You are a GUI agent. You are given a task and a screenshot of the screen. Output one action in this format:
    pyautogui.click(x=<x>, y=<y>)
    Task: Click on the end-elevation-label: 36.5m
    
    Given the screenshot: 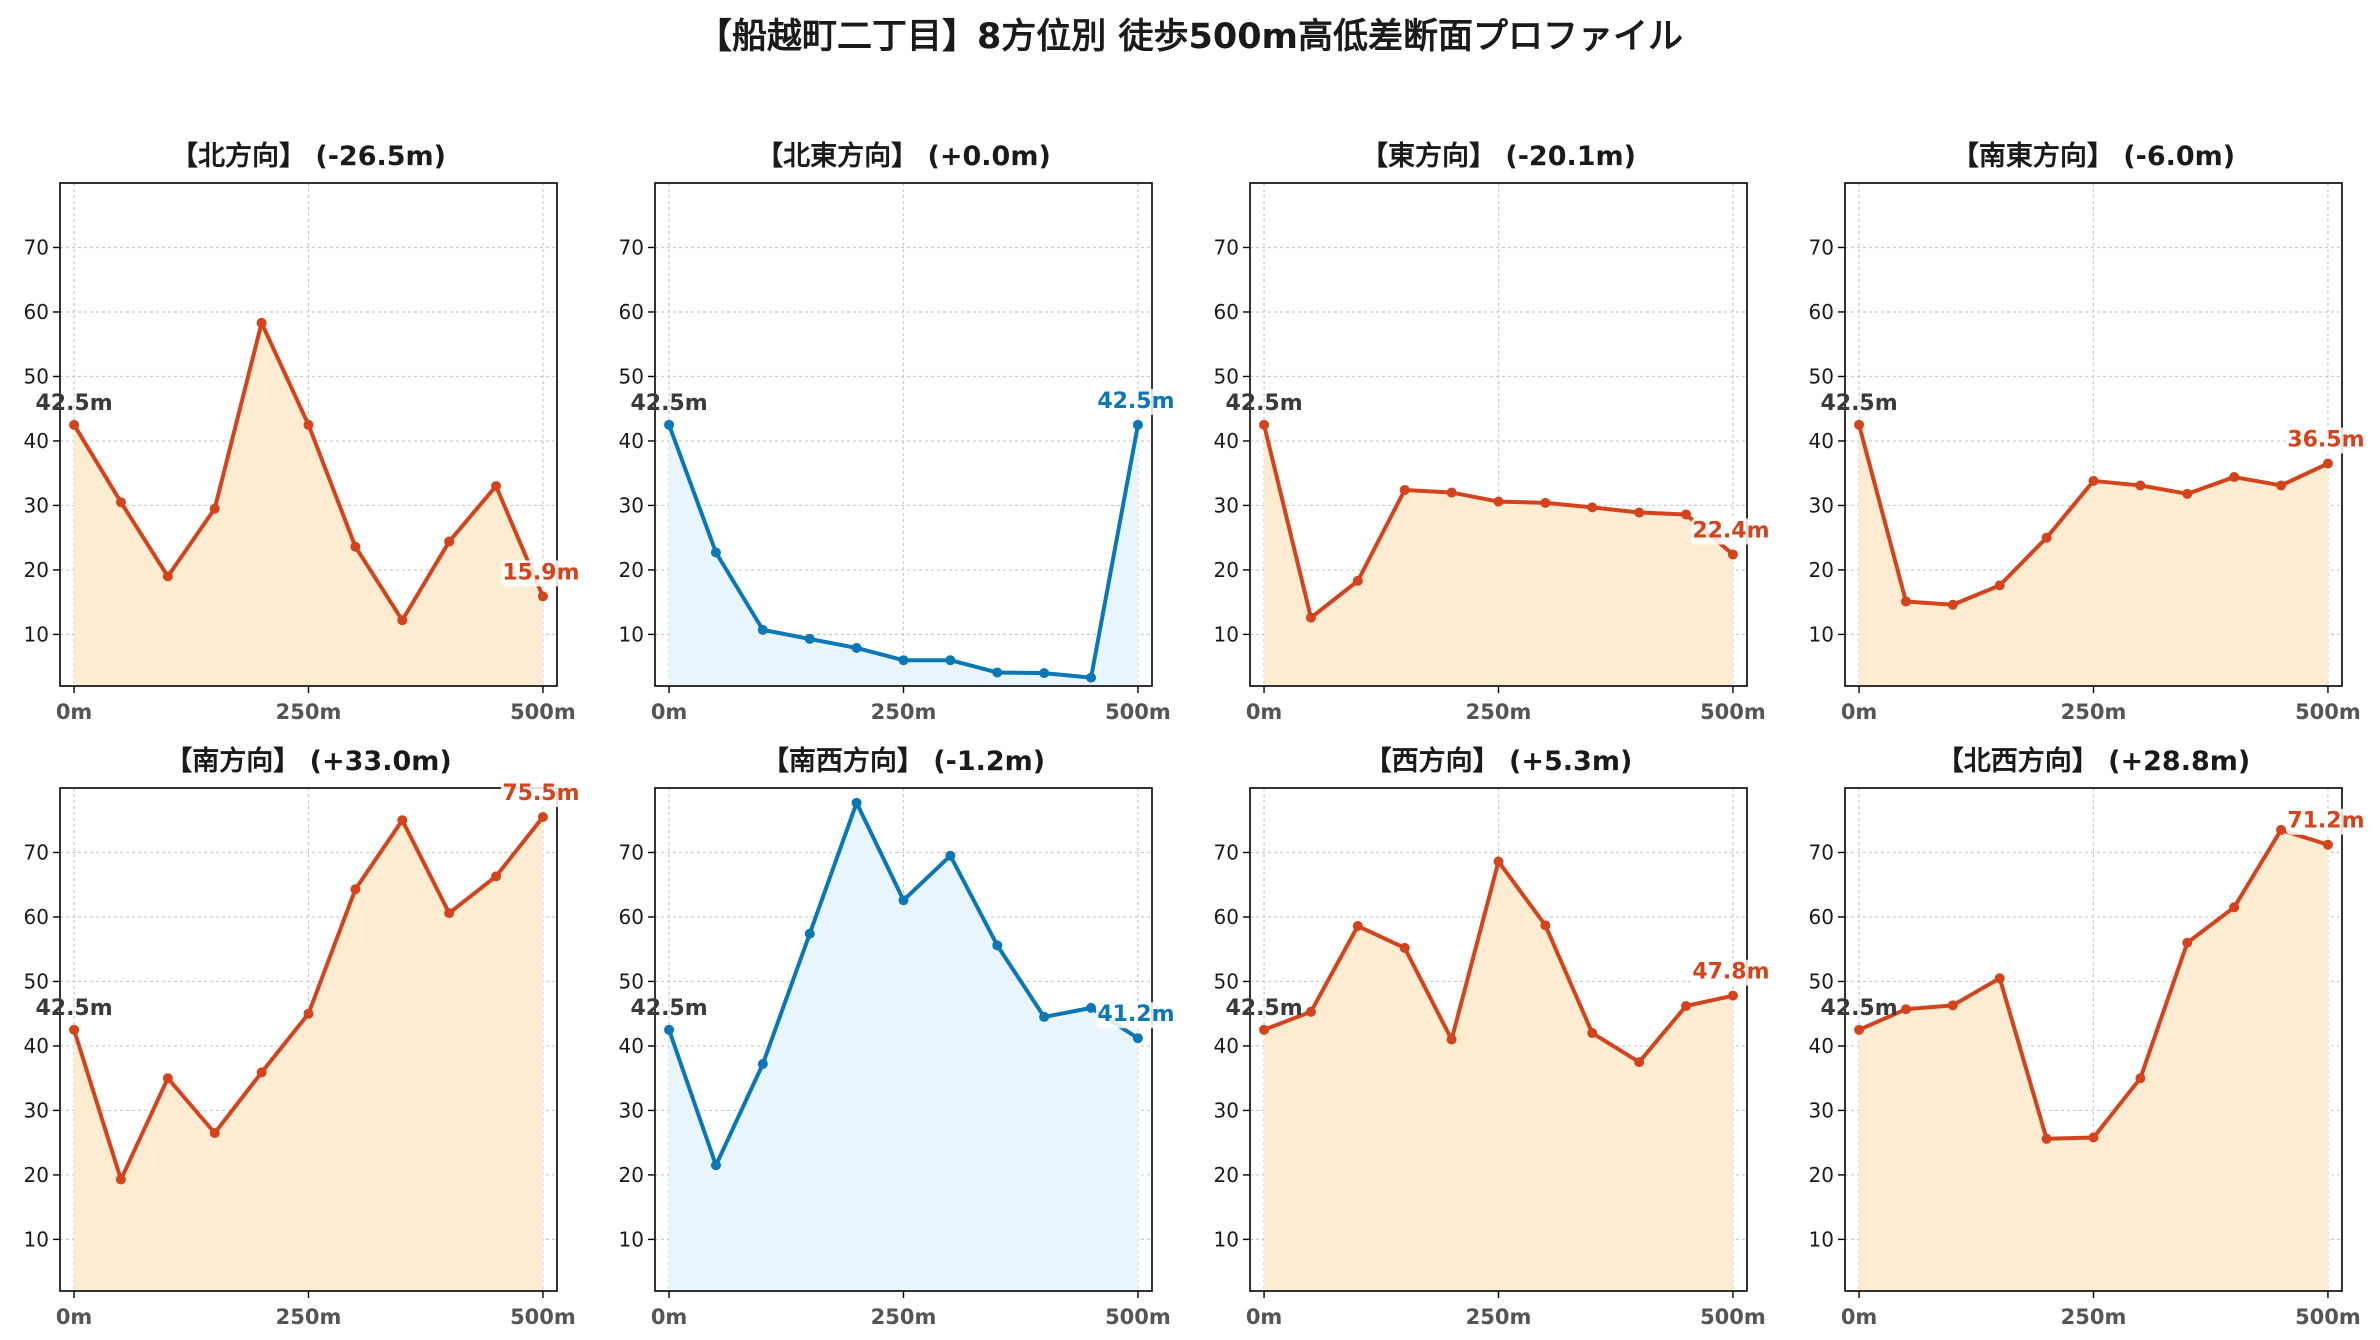 What is the action you would take?
    pyautogui.click(x=2325, y=440)
    